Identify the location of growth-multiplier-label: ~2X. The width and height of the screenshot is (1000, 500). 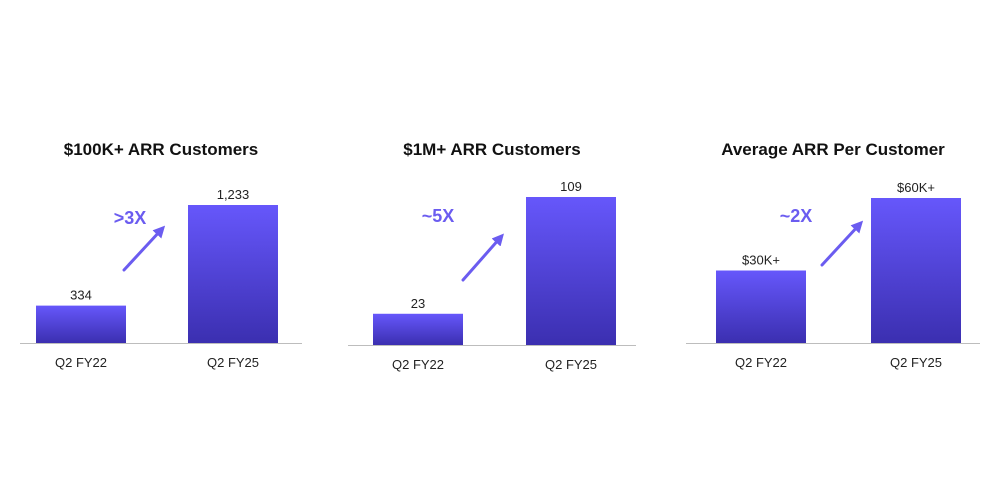
(796, 216).